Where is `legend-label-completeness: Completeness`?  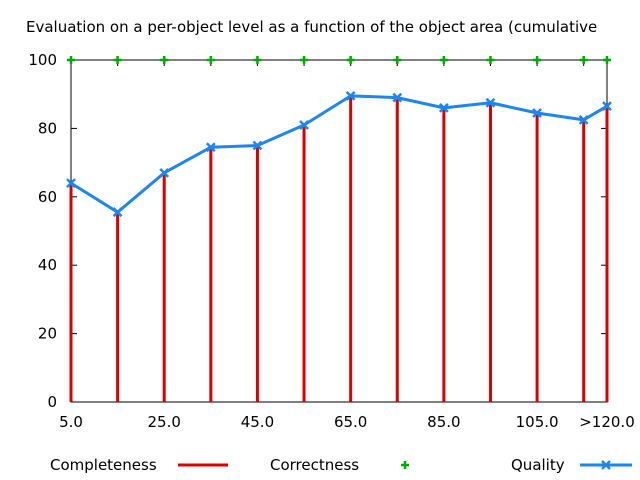 legend-label-completeness: Completeness is located at coordinates (103, 465).